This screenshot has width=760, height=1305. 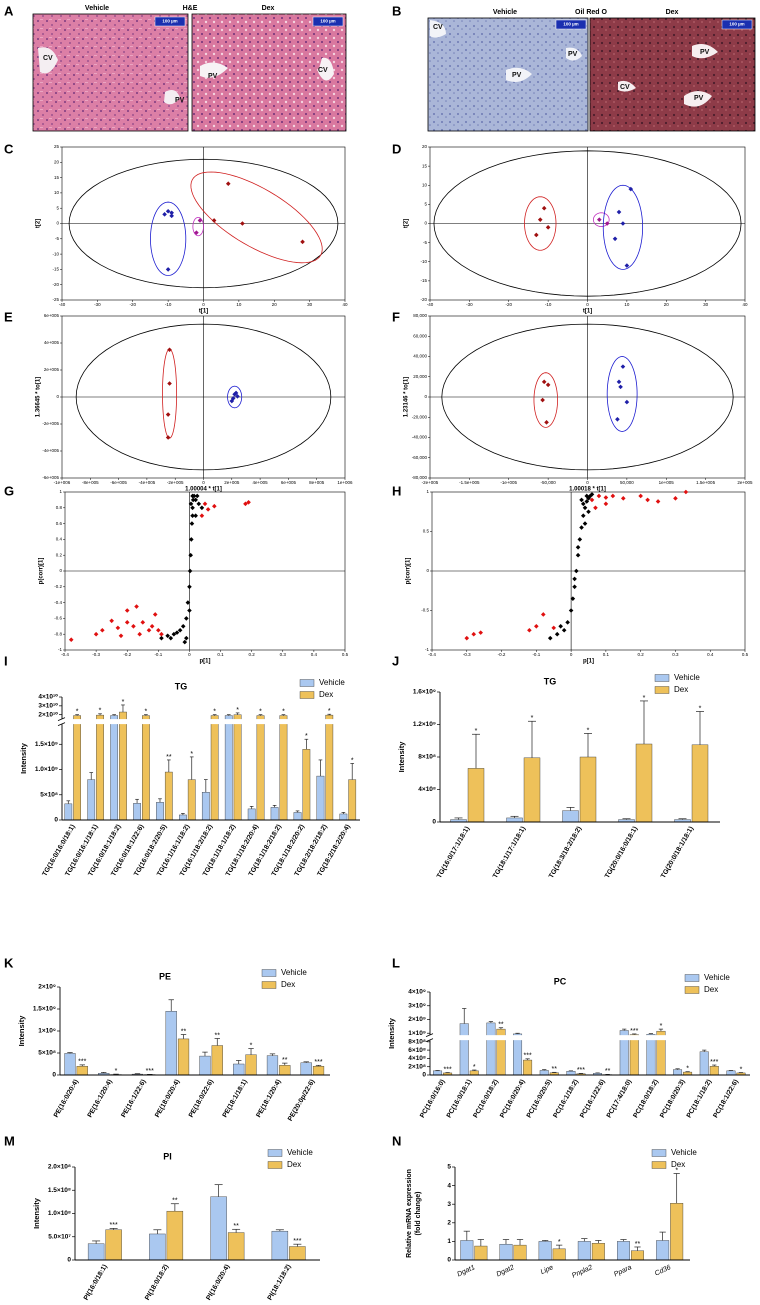 I want to click on x-axis-label: t[1], so click(x=587, y=312).